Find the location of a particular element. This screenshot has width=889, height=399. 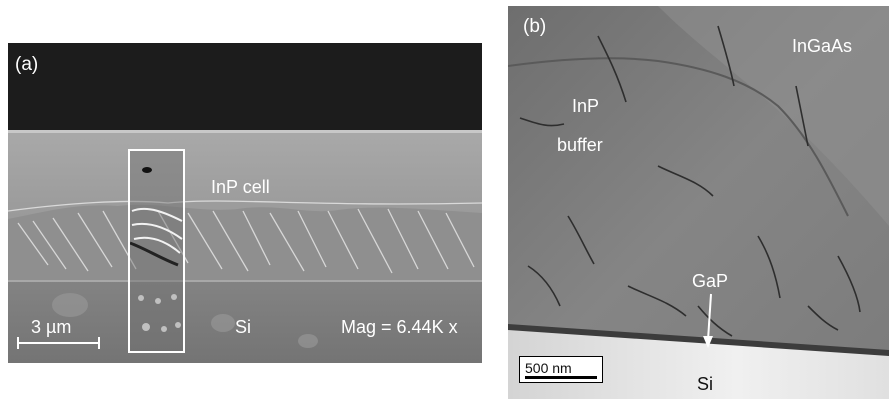

surface-edge is located at coordinates (245, 131).